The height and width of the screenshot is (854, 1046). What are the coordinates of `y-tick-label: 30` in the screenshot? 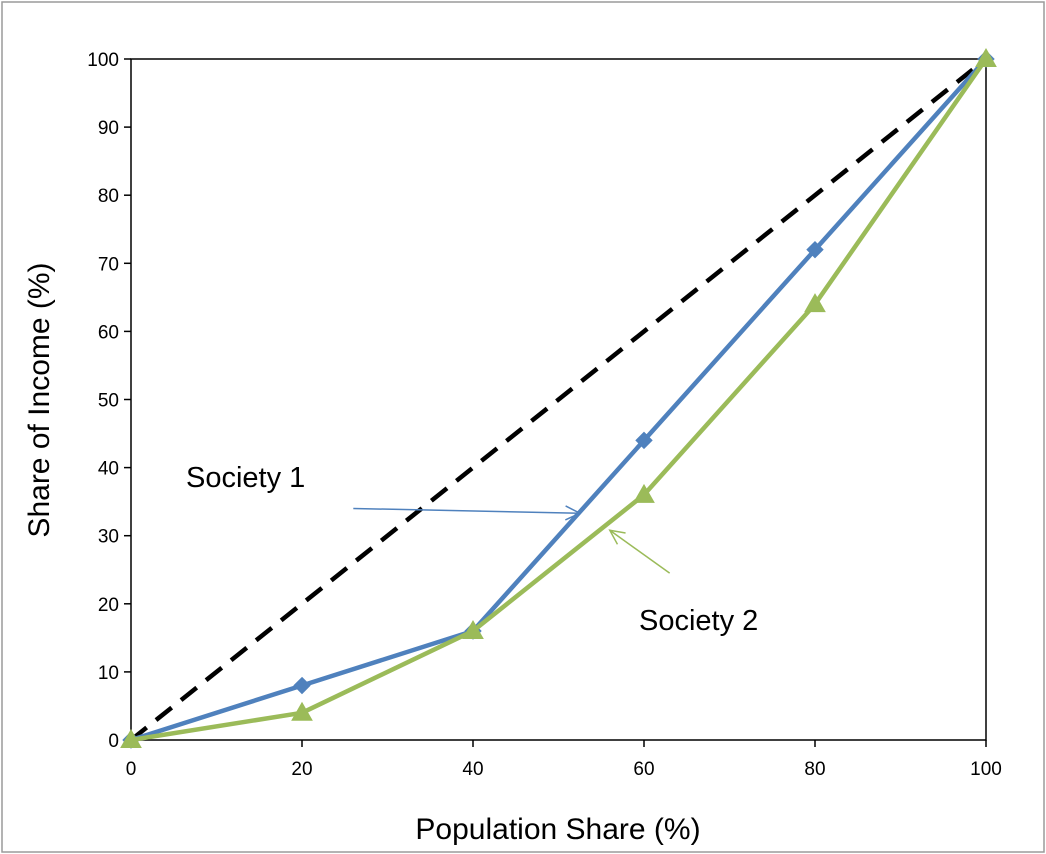 It's located at (108, 537).